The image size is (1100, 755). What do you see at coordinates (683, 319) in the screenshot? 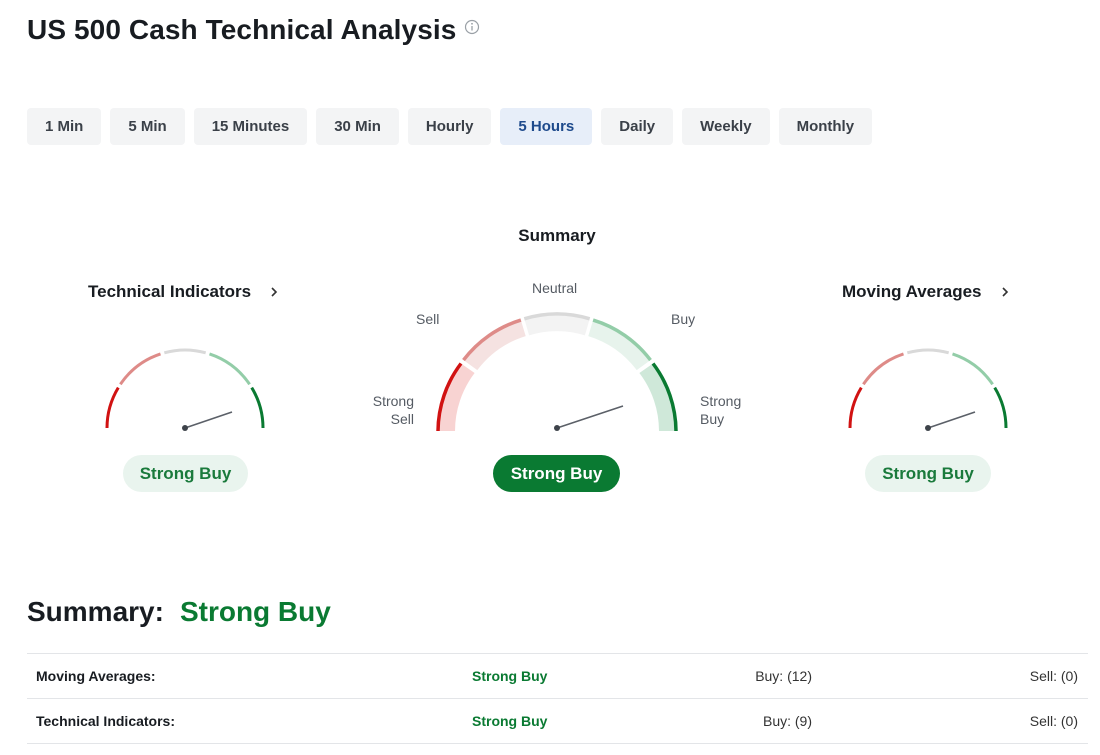
I see `gauge-label-buy: Buy` at bounding box center [683, 319].